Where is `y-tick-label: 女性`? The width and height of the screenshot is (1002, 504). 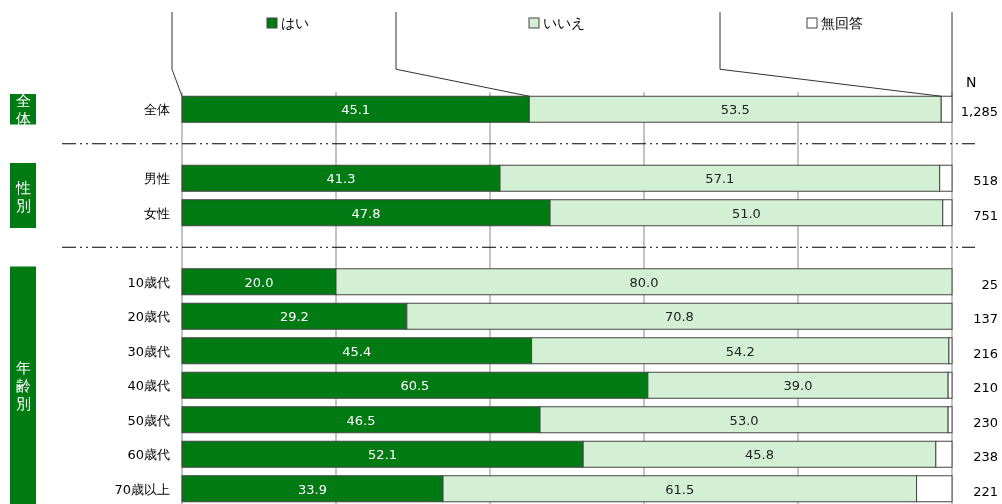
y-tick-label: 女性 is located at coordinates (157, 213).